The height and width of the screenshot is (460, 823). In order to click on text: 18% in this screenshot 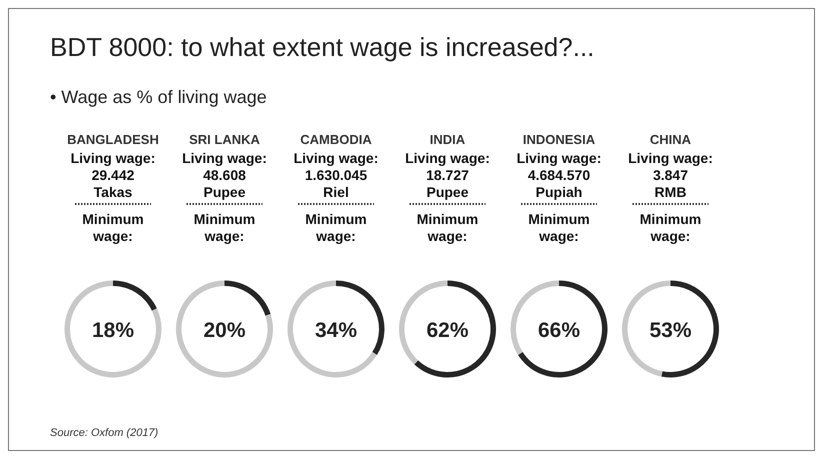, I will do `click(113, 330)`.